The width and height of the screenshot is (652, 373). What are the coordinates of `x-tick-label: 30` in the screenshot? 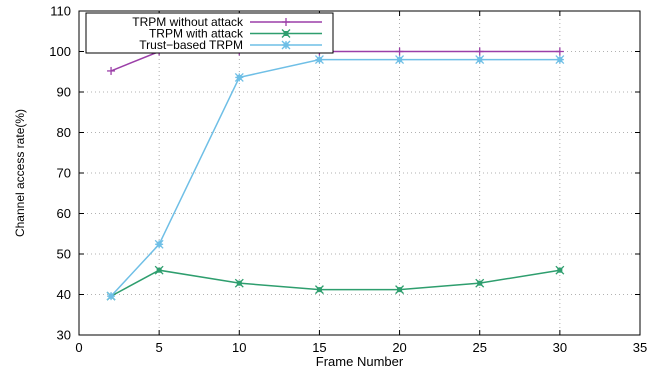 It's located at (560, 347).